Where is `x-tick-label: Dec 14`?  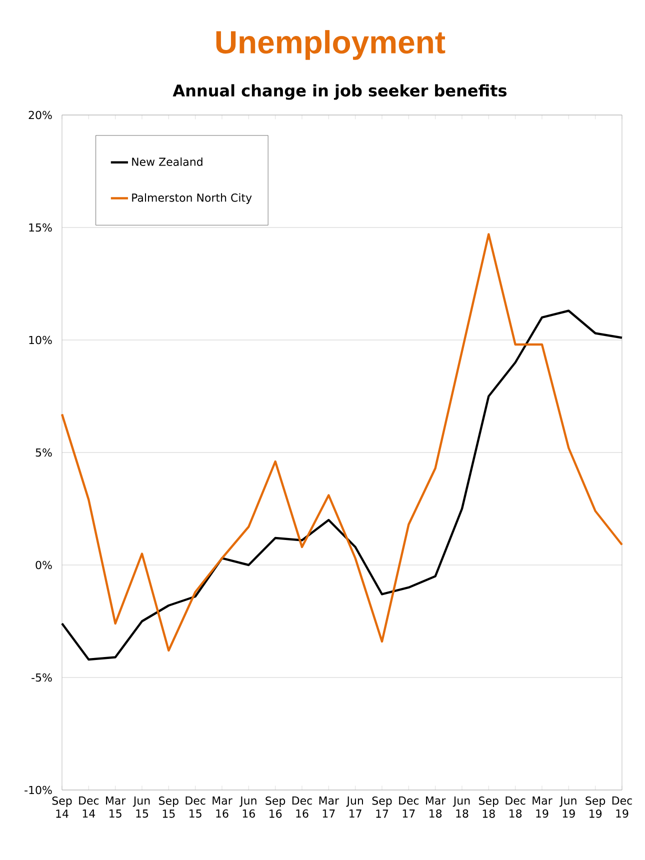
x-tick-label: Dec 14 is located at coordinates (89, 807).